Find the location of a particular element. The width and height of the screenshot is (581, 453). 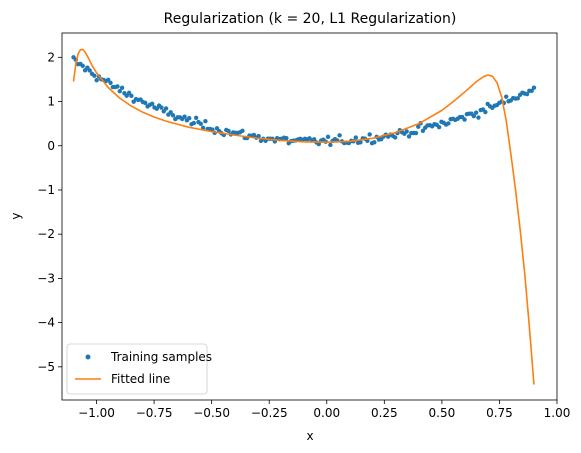

y-tick-label: 0 is located at coordinates (51, 146).